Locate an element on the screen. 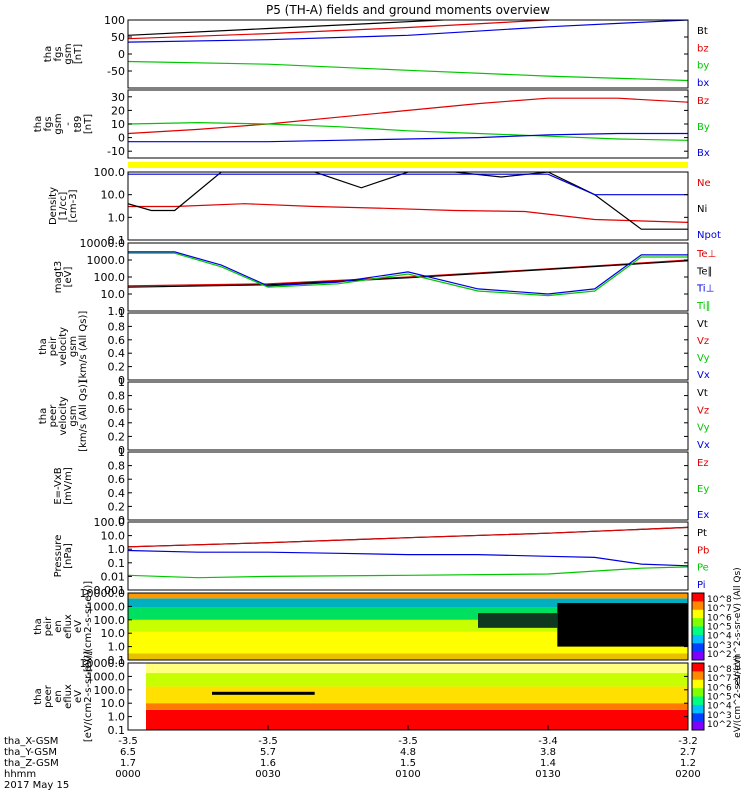 This screenshot has width=750, height=800. x-tick-label: 0100 is located at coordinates (407, 774).